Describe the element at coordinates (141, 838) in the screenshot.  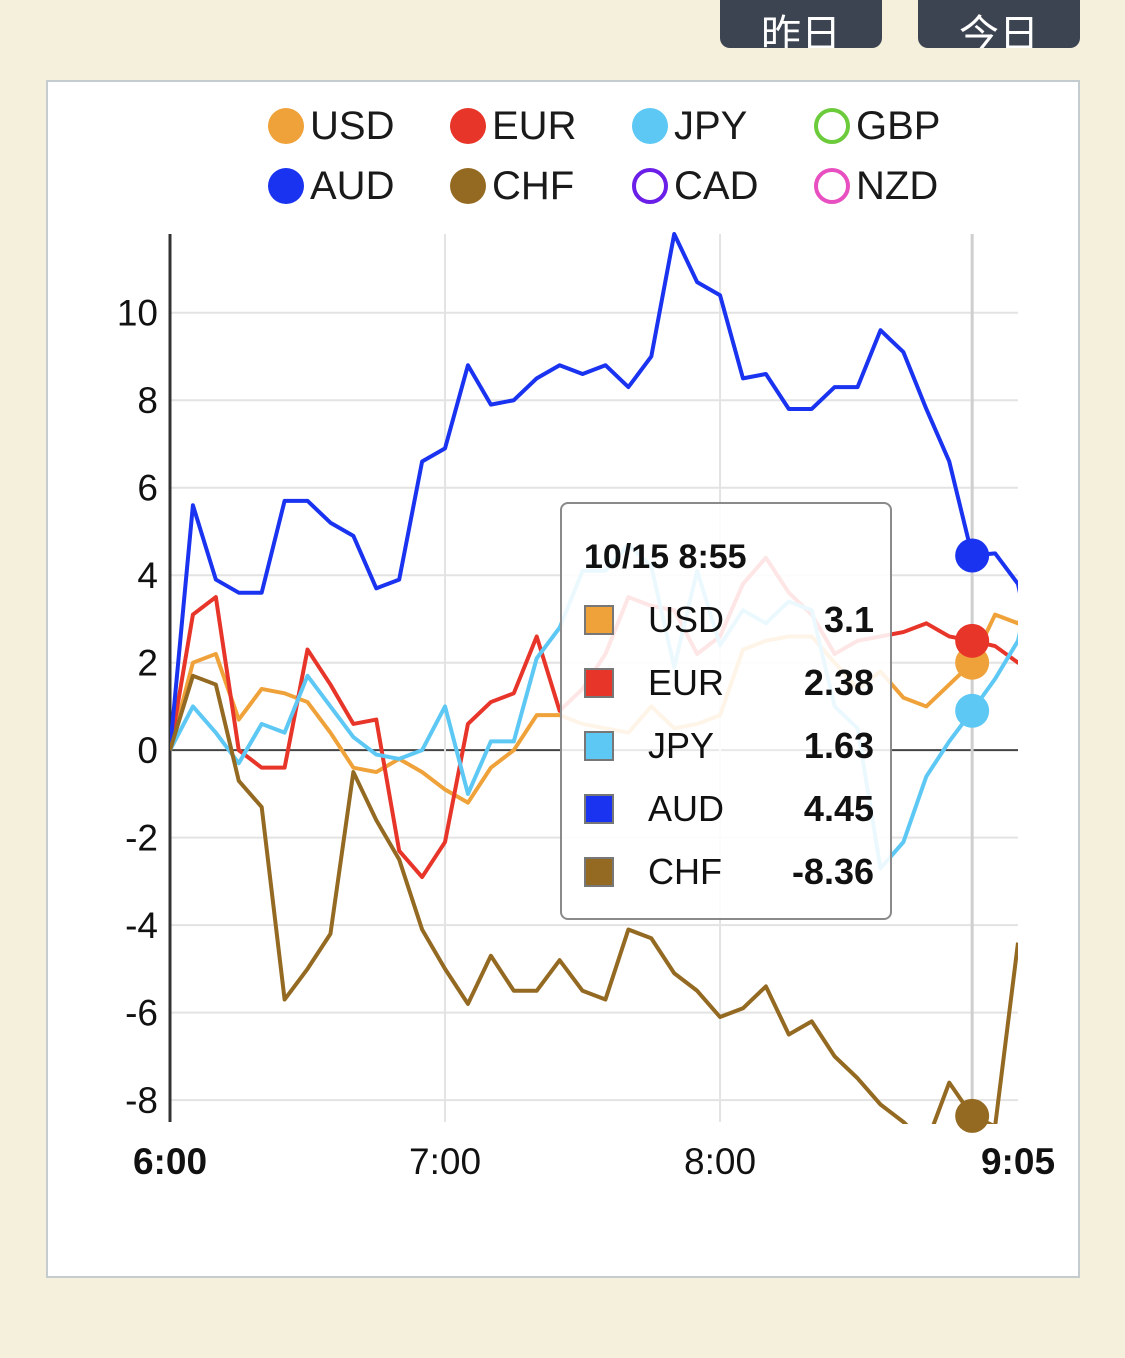
I see `y-tick-label: -2` at that location.